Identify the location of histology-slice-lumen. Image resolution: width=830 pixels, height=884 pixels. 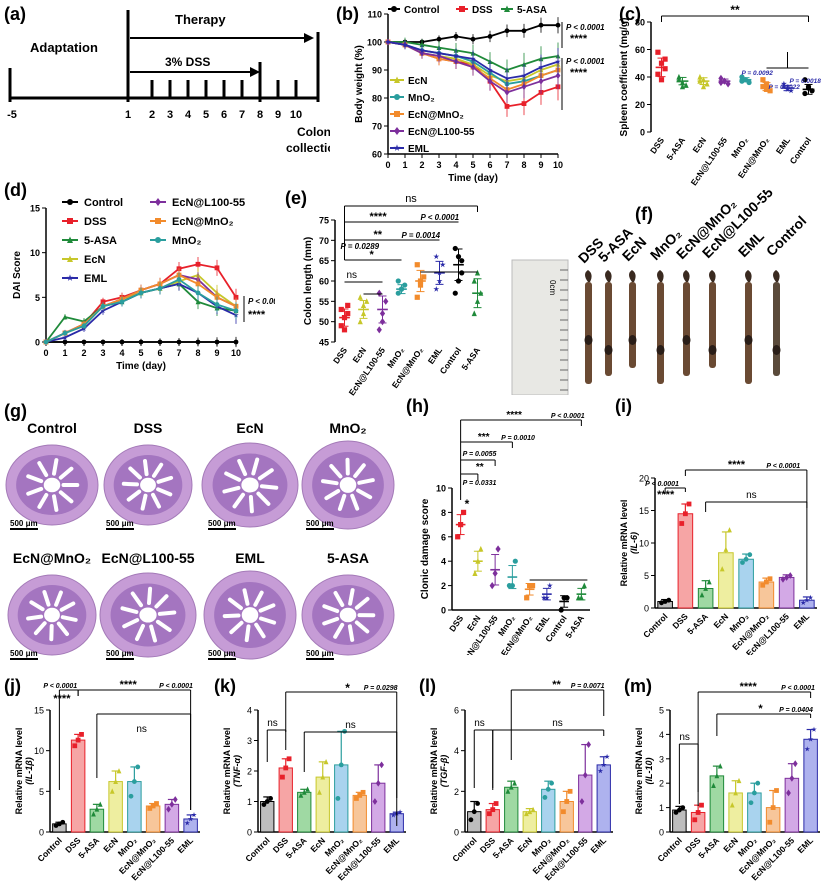
(250, 485).